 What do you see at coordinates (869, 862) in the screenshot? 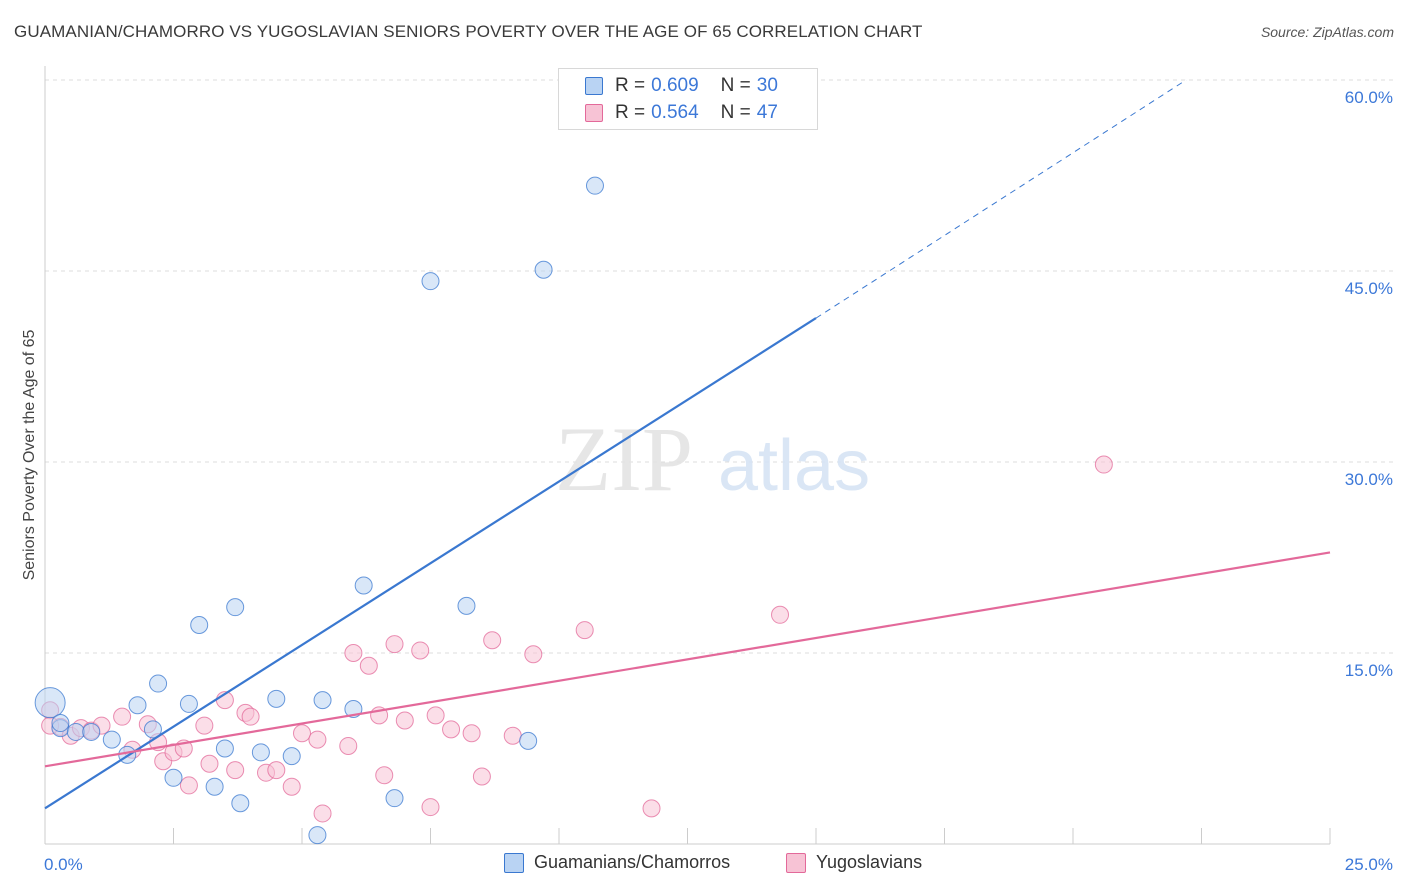
I see `legend-label-yugoslavians: Yugoslavians` at bounding box center [869, 862].